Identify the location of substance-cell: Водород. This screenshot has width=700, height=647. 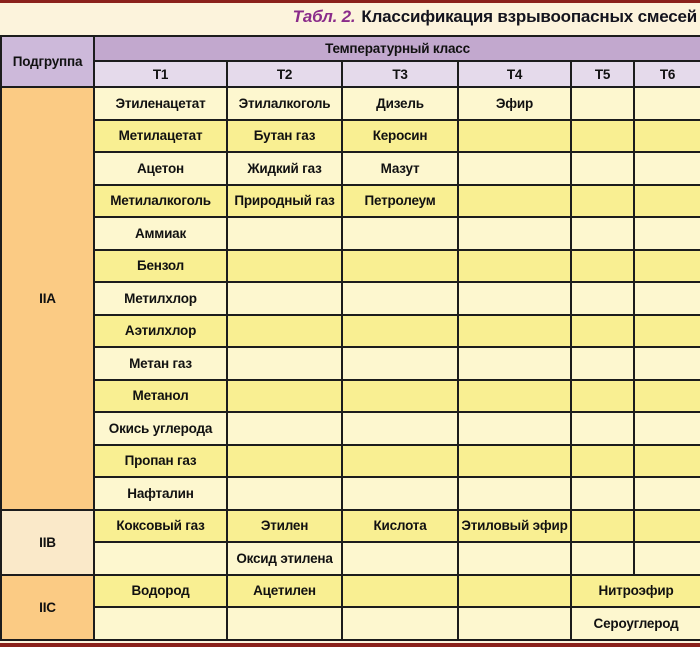
(160, 590).